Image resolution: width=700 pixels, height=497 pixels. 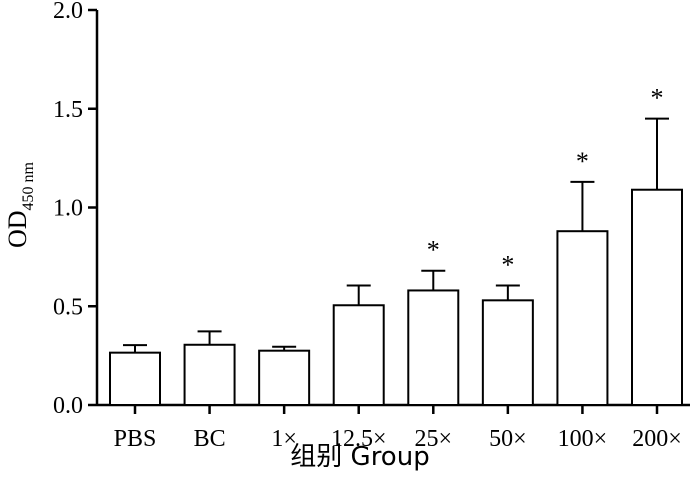 I want to click on y-axis: 0.0 0.5 1.0 1.5 2.0, so click(x=76, y=209).